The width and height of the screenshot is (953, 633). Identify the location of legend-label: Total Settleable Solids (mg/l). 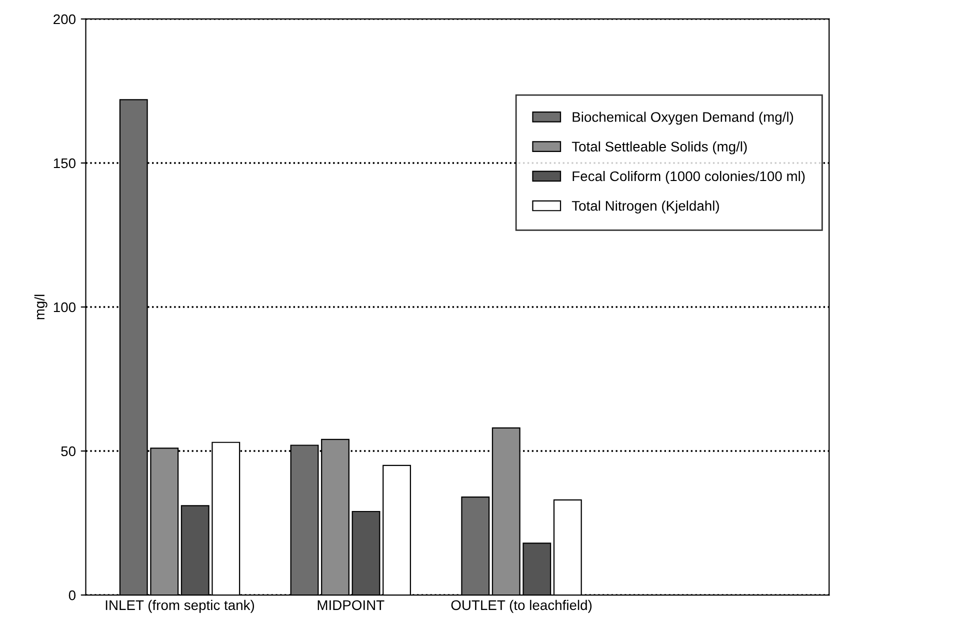
(659, 147).